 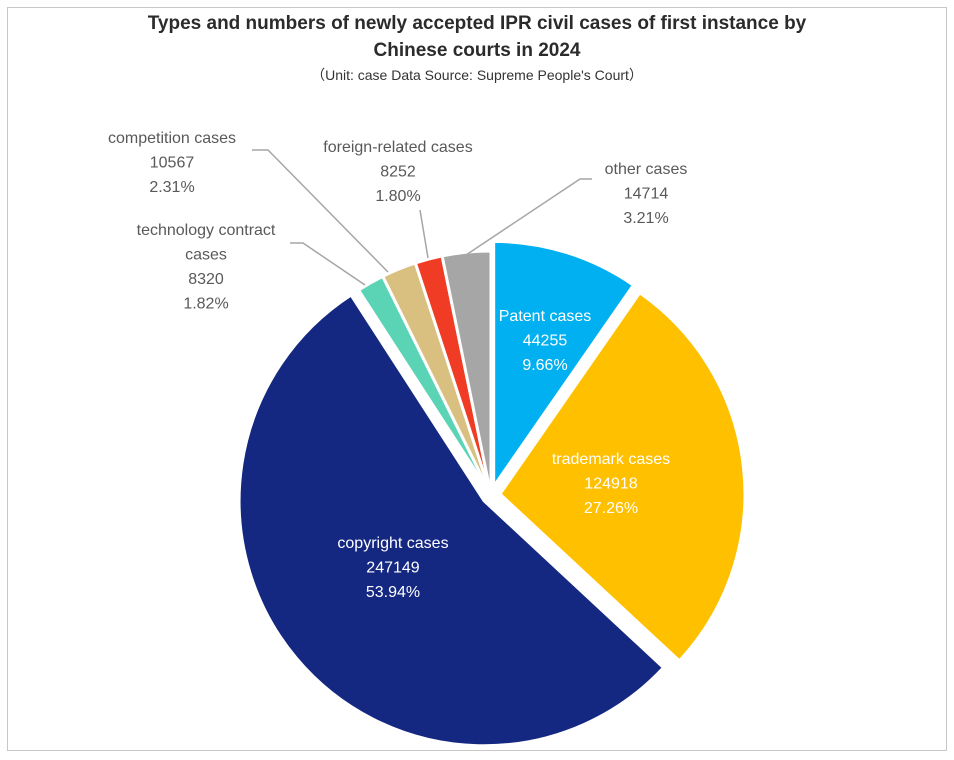 What do you see at coordinates (646, 194) in the screenshot?
I see `data-label-other-cases: other cases 14714 3.21%` at bounding box center [646, 194].